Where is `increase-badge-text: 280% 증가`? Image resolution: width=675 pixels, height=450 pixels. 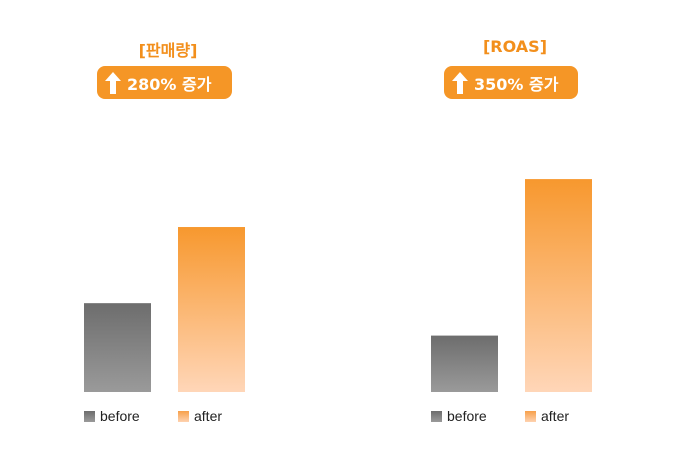
increase-badge-text: 280% 증가 is located at coordinates (169, 84).